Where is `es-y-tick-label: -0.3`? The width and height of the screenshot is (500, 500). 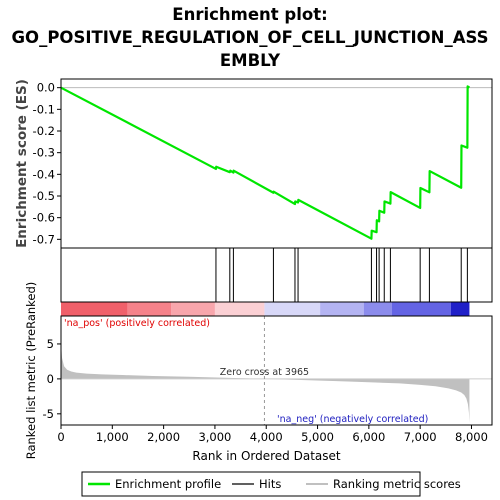
es-y-tick-label: -0.3 is located at coordinates (44, 153).